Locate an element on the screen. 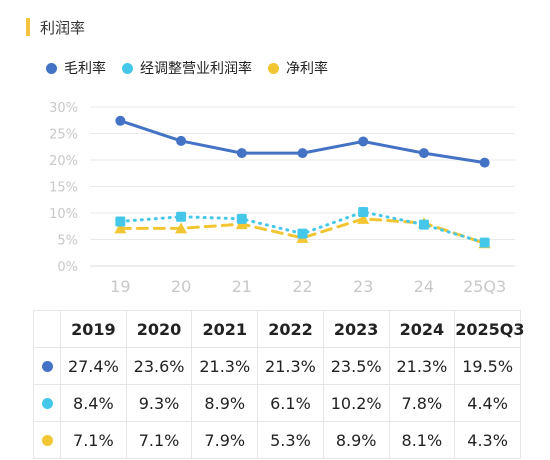 This screenshot has height=460, width=550. x-tick-label: 19 is located at coordinates (120, 286).